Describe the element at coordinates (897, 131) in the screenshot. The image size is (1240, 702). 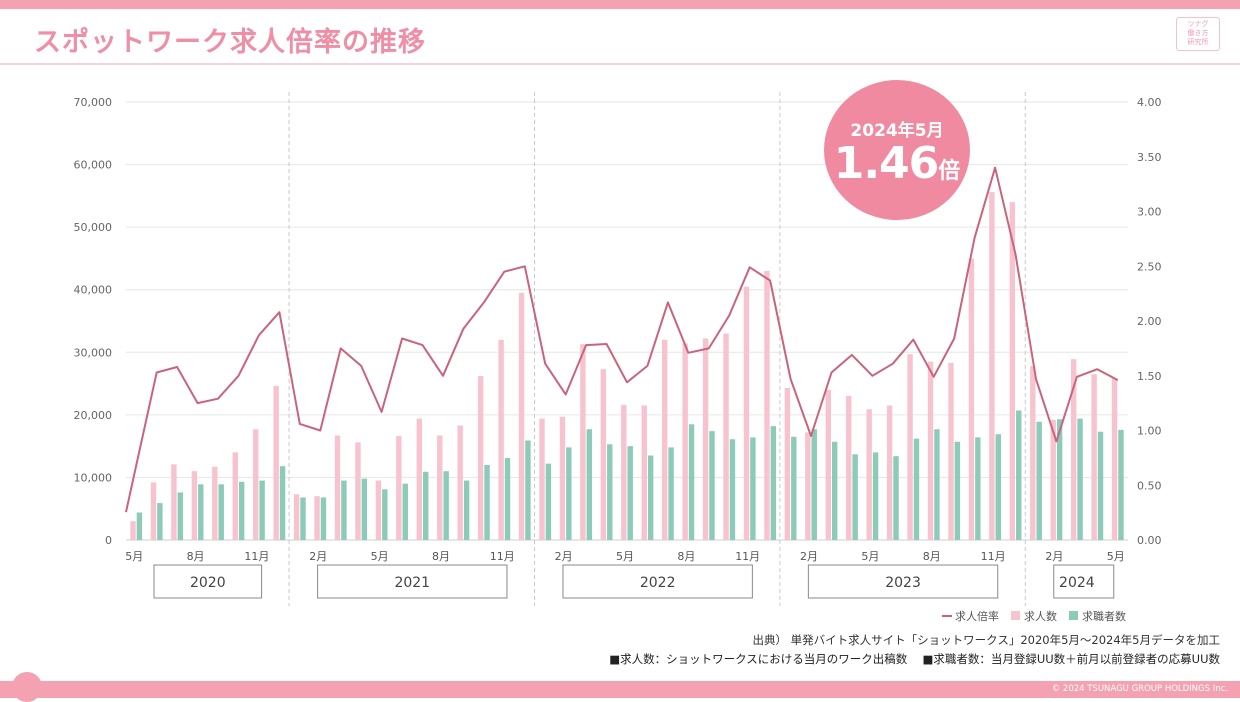
I see `badge-date: 2024年5月` at that location.